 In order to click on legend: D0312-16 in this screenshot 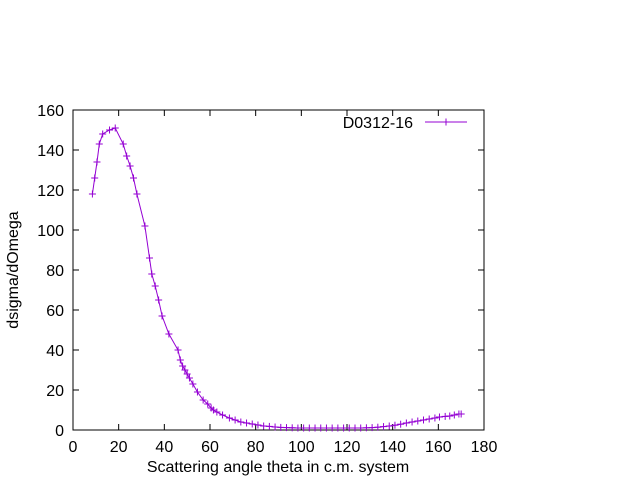, I will do `click(405, 123)`.